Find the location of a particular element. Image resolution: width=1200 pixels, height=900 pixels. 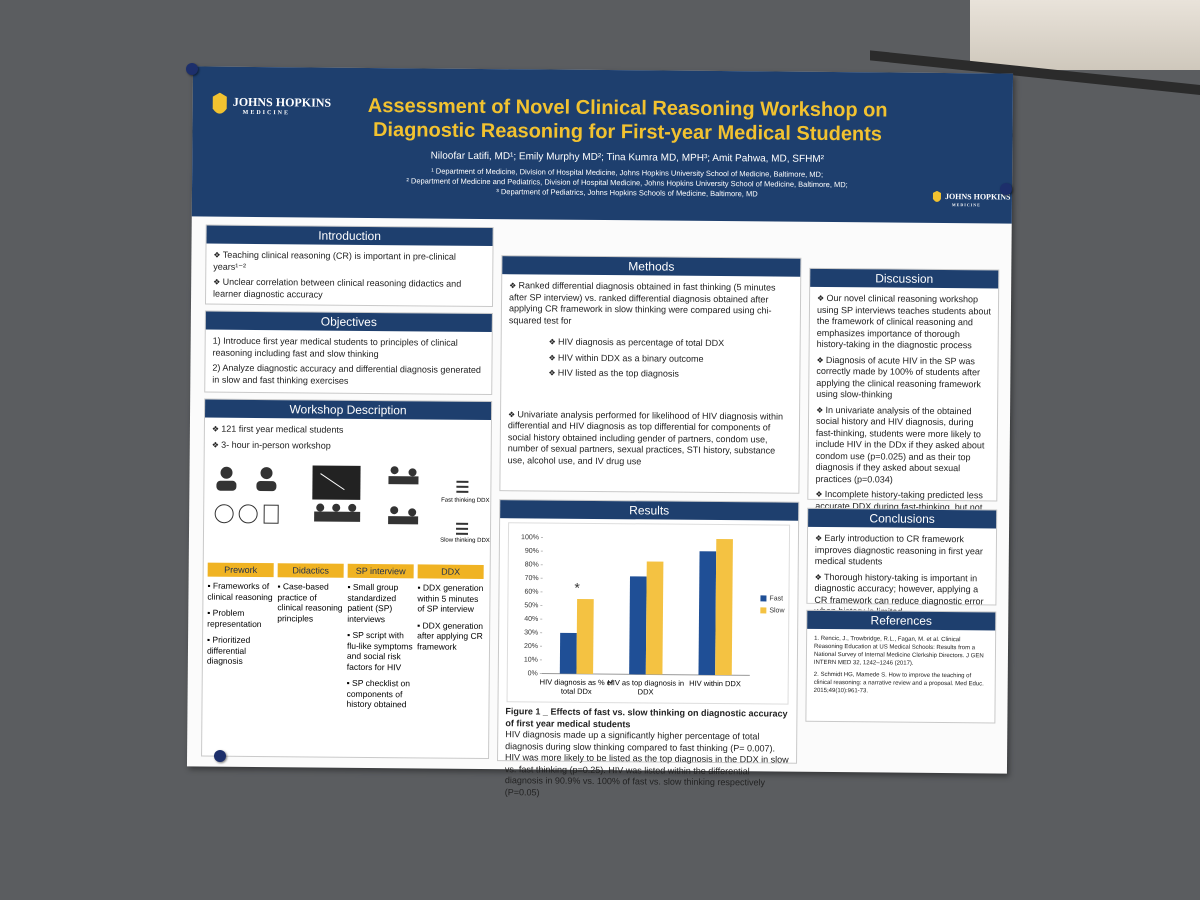

y-tick-label: 80% is located at coordinates (532, 564).